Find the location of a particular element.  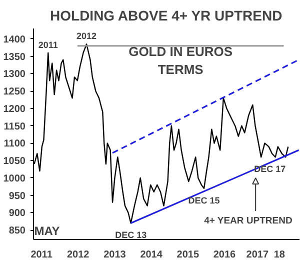

x-tick-label: 2017 is located at coordinates (257, 255).